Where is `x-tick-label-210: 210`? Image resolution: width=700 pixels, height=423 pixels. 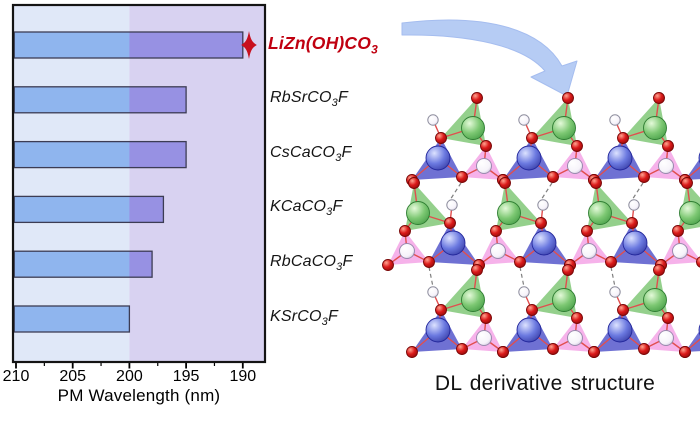
x-tick-label-210: 210 is located at coordinates (16, 376).